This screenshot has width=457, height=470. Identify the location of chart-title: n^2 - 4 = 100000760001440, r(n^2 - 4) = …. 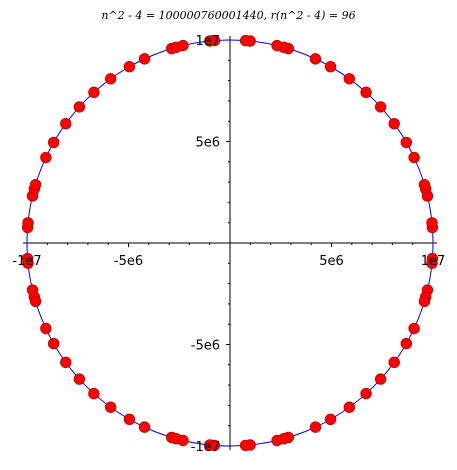
(228, 15).